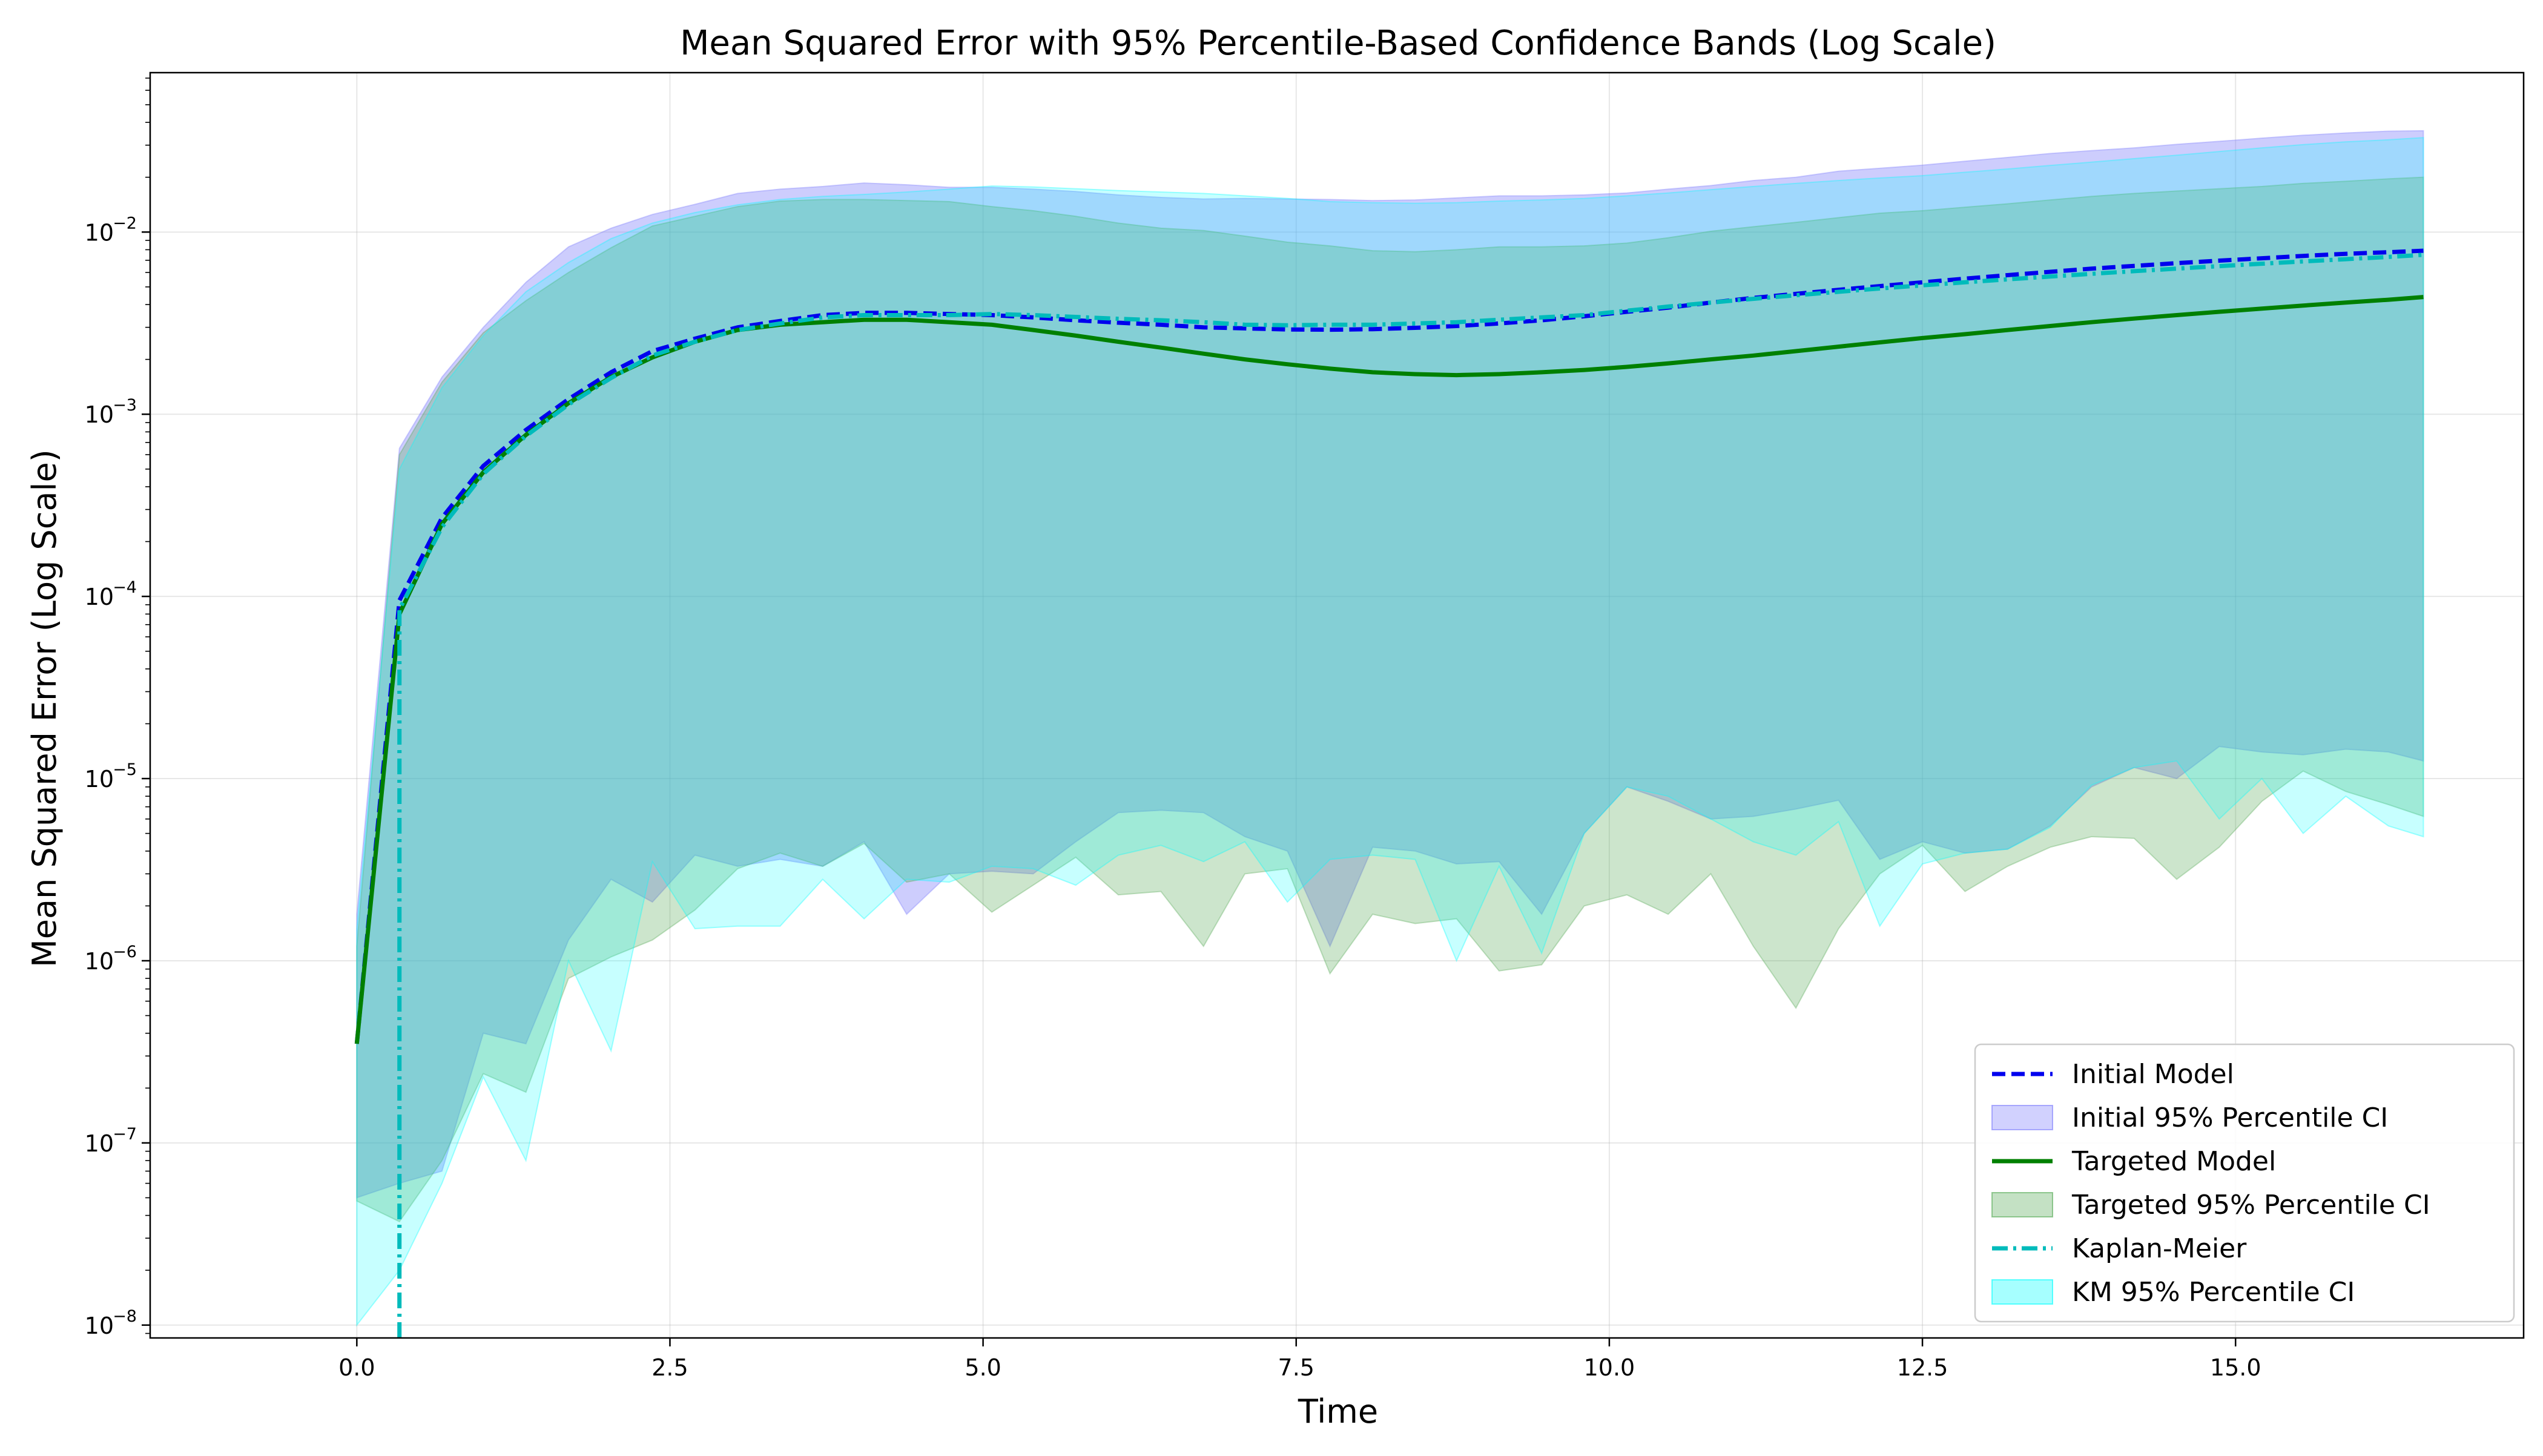 The image size is (2543, 1456). What do you see at coordinates (670, 1367) in the screenshot?
I see `x-tick-label: 2.5` at bounding box center [670, 1367].